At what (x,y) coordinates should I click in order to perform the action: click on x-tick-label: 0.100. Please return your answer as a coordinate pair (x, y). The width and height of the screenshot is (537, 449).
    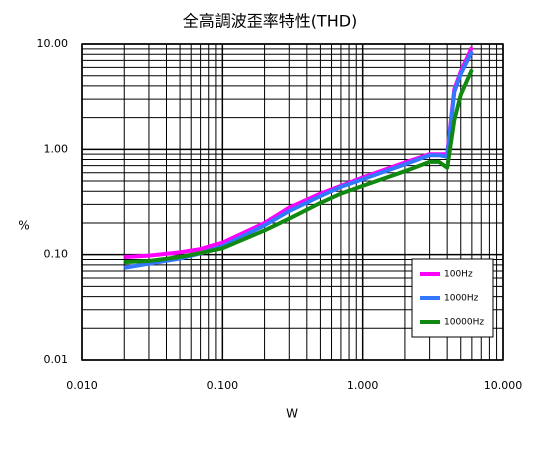
    Looking at the image, I should click on (223, 385).